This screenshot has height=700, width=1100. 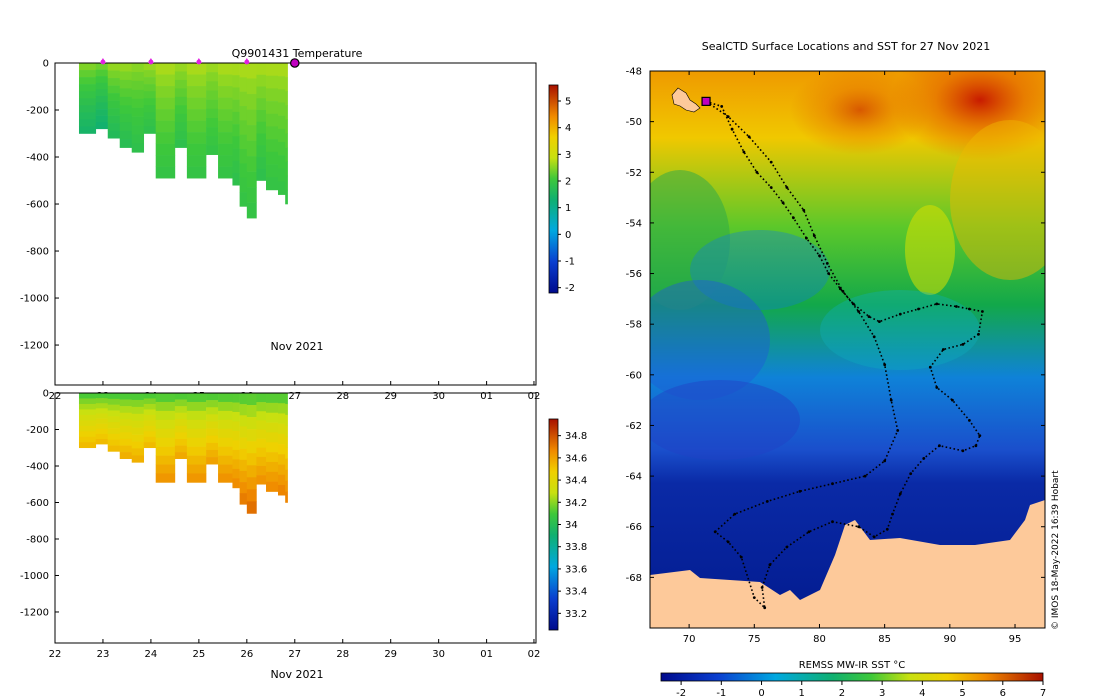 I want to click on x-tick-label: 25, so click(x=199, y=654).